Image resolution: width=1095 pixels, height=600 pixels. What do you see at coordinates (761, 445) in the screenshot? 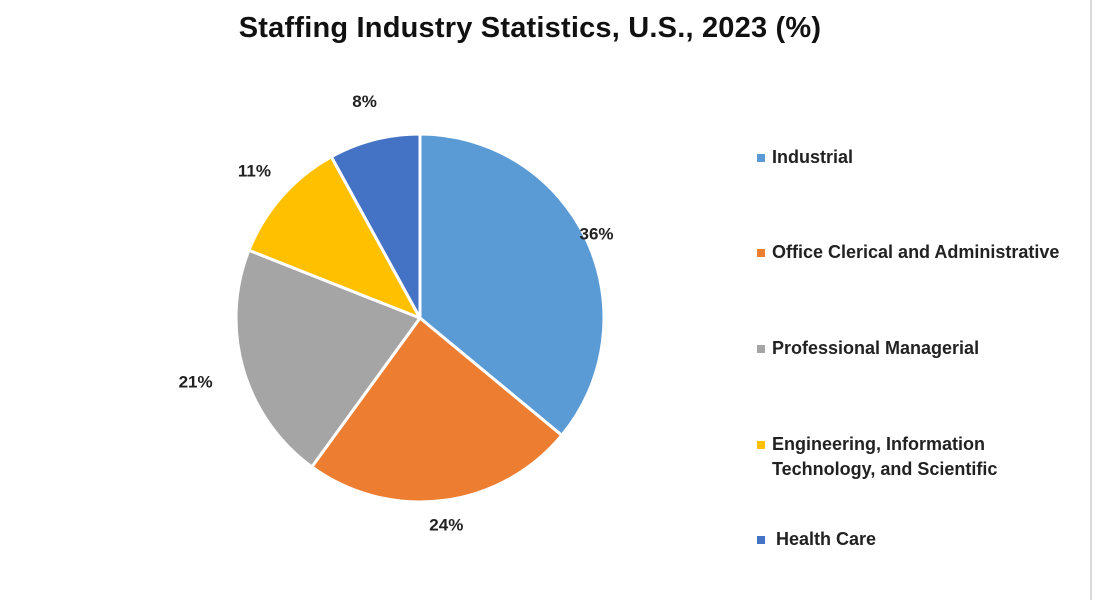
I see `legend-swatch-engineering-it-scientific` at bounding box center [761, 445].